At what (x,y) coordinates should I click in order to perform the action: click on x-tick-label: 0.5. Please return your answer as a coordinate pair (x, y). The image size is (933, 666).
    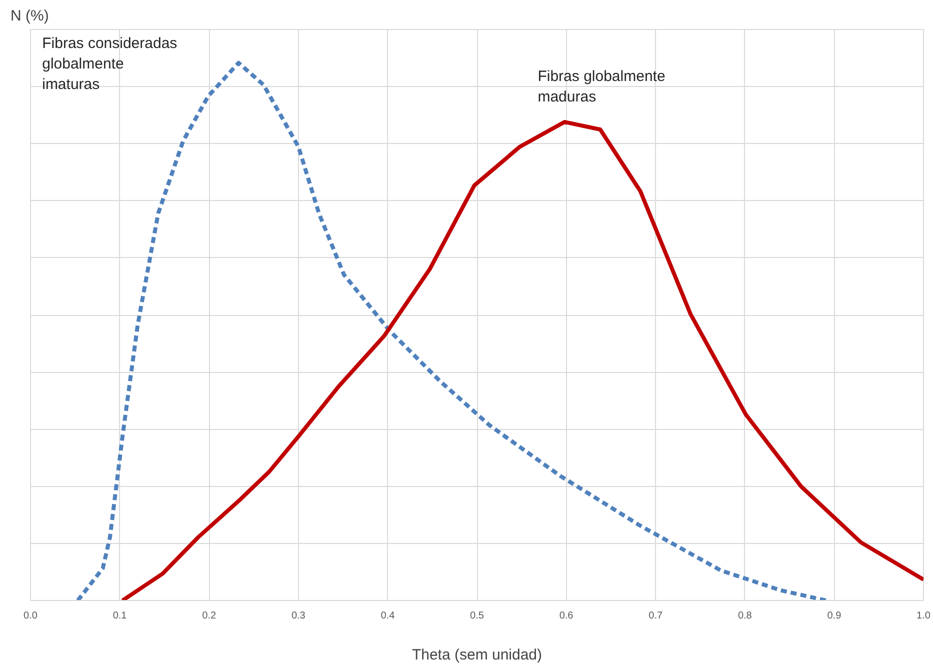
    Looking at the image, I should click on (477, 616).